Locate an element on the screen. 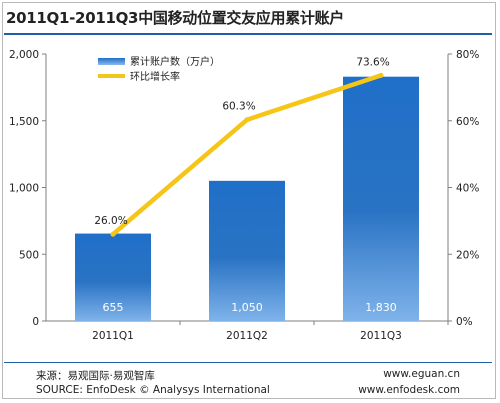  bar-value-label: 1,830 is located at coordinates (381, 307).